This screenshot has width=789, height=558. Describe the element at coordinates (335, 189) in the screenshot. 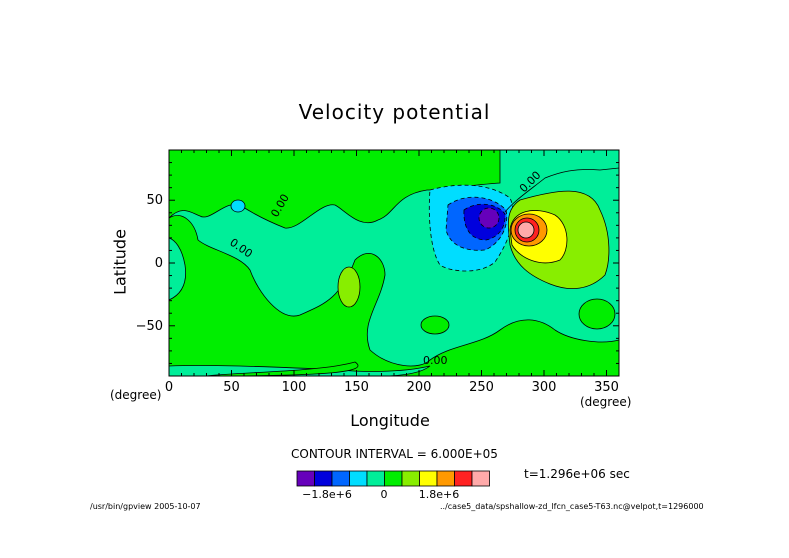

I see `contour-region-positive-west` at that location.